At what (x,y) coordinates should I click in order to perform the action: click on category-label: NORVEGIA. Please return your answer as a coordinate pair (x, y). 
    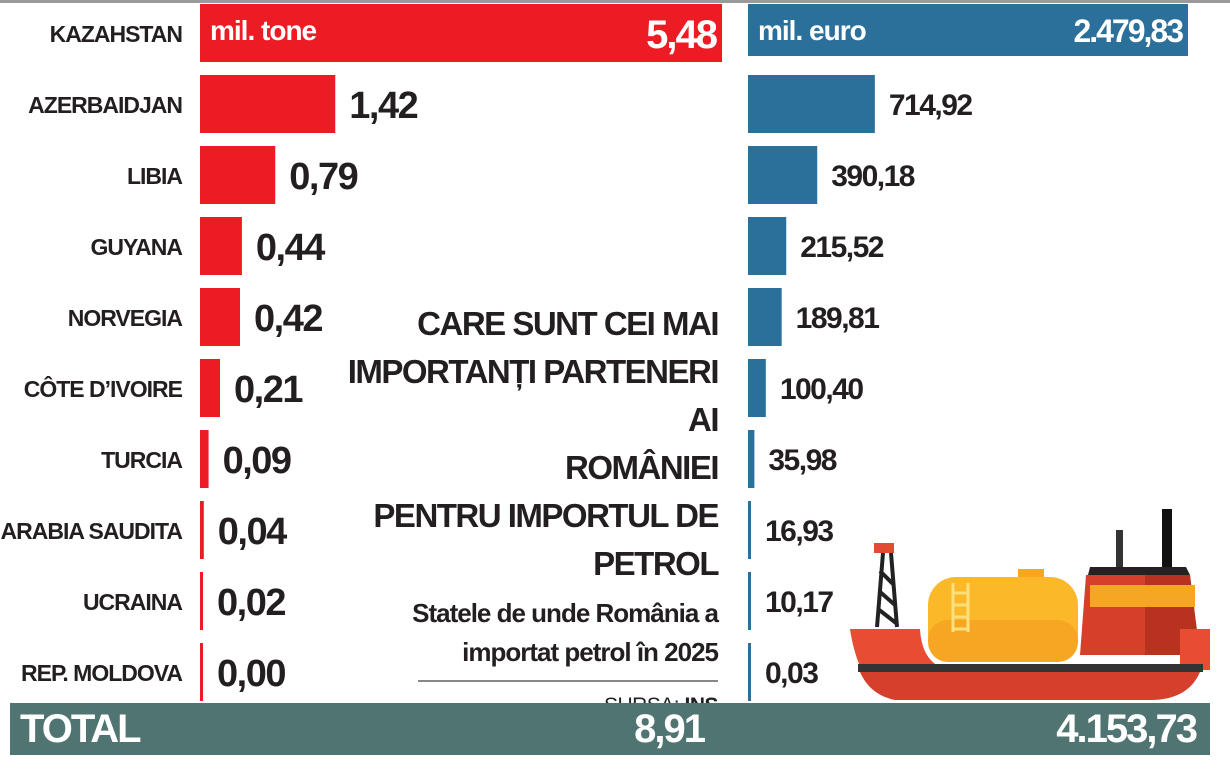
    Looking at the image, I should click on (125, 318).